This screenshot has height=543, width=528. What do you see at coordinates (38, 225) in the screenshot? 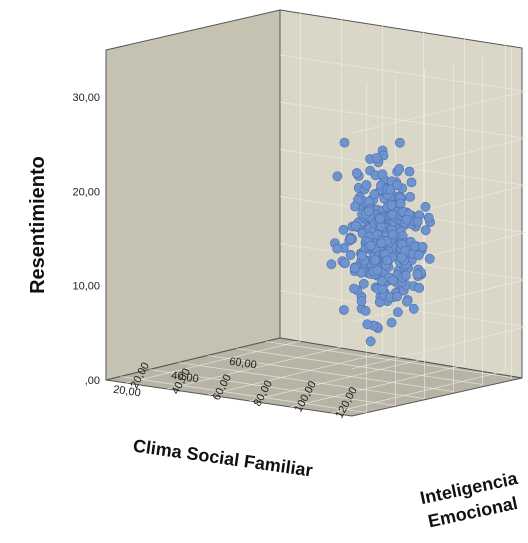
I see `y-axis-title: Resentimiento` at bounding box center [38, 225].